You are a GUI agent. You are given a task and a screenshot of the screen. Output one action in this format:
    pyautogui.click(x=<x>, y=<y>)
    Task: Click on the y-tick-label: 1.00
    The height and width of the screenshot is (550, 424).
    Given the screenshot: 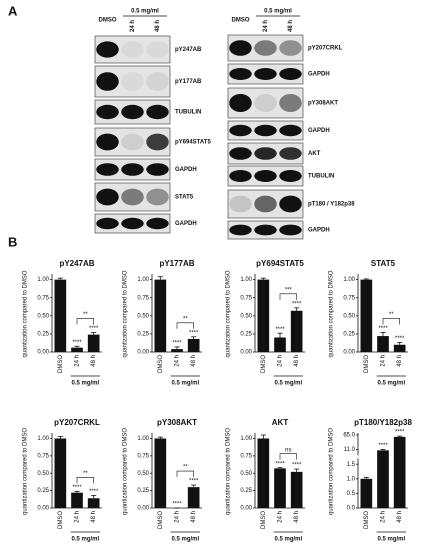 What is the action you would take?
    pyautogui.click(x=246, y=439)
    